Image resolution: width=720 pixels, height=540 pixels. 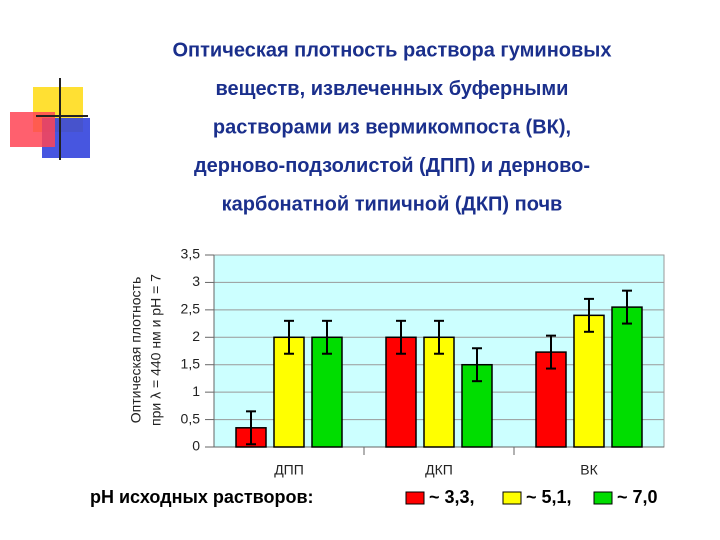 What do you see at coordinates (136, 350) in the screenshot?
I see `y-axis-label: Оптическая плотность` at bounding box center [136, 350].